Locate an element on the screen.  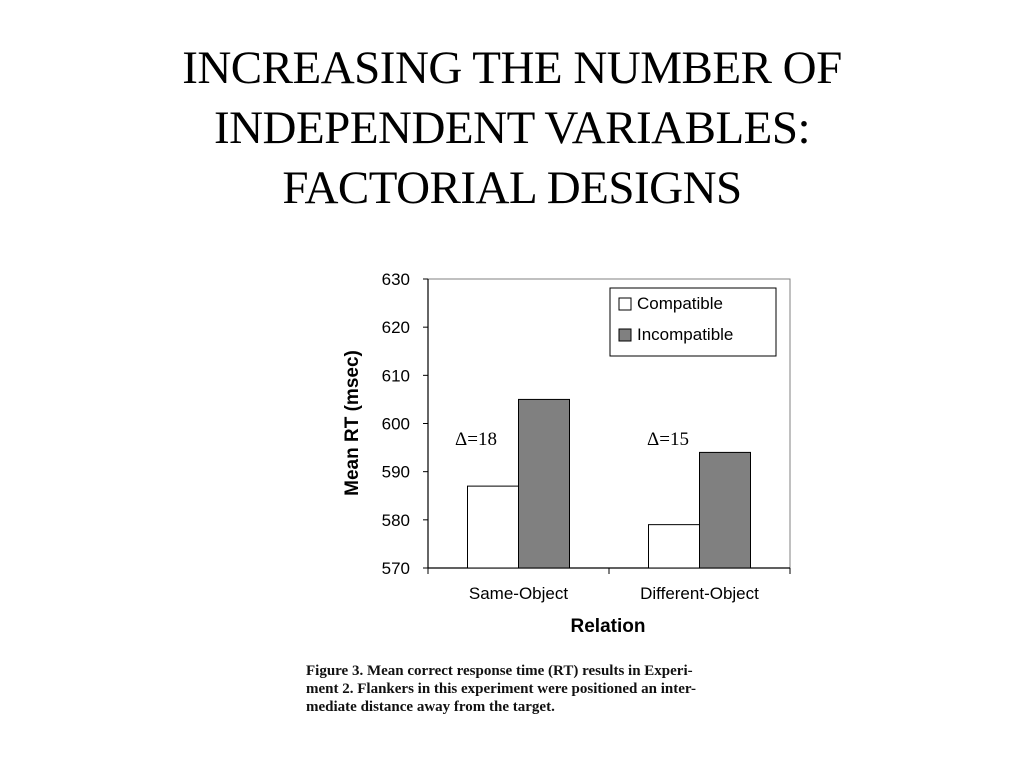
x-tick-label: Same-Object is located at coordinates (518, 593).